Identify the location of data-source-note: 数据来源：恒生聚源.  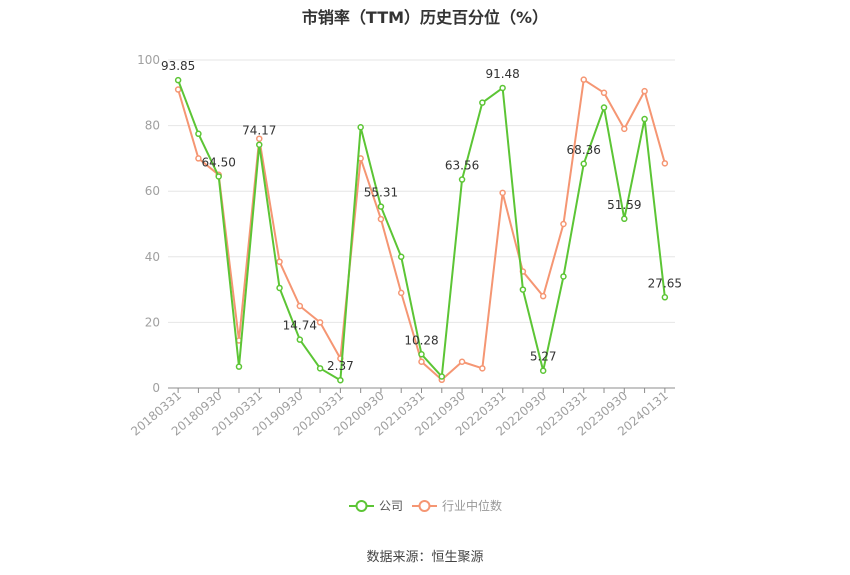
(425, 557).